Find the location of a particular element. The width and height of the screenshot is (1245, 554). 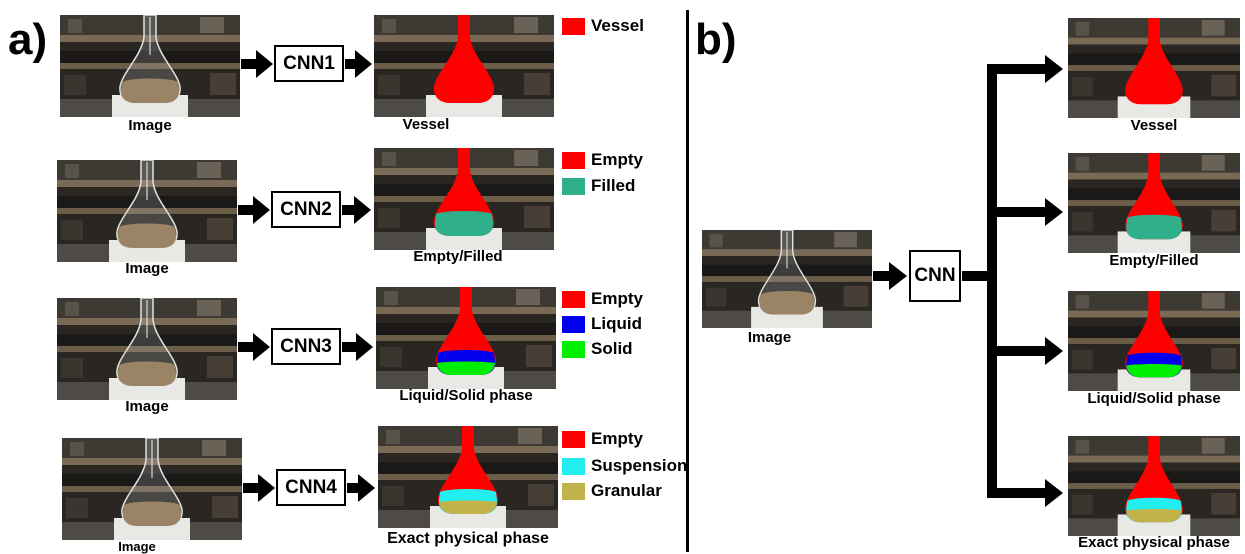

legend-item: Solid is located at coordinates (597, 349).